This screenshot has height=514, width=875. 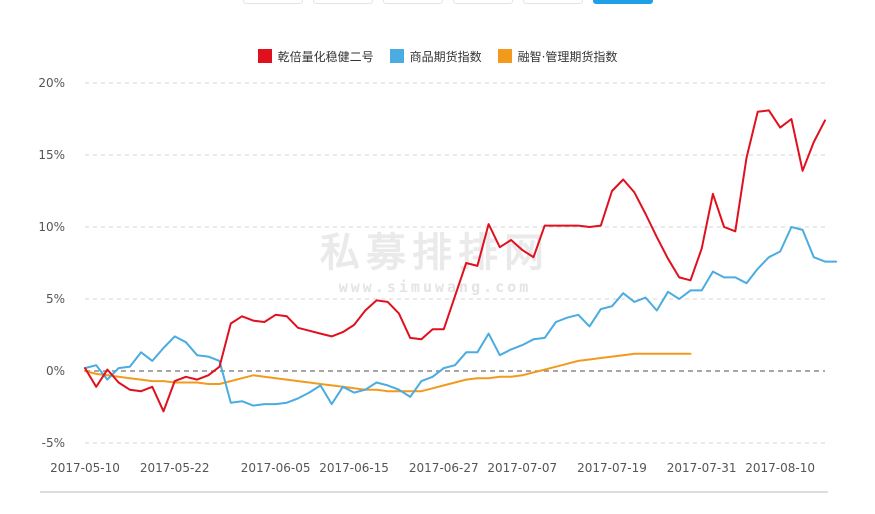 I want to click on y-axis: 20% 15% 10% 5% 0% -5%, so click(x=51, y=263).